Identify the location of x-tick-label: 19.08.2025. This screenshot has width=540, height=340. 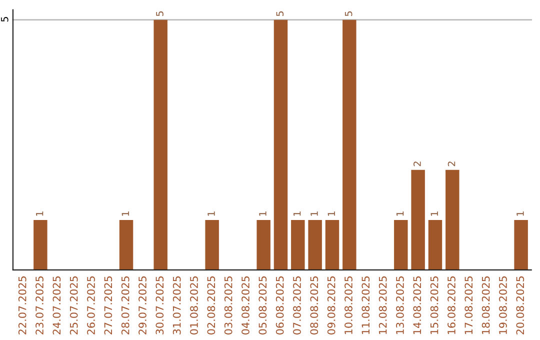
(503, 305).